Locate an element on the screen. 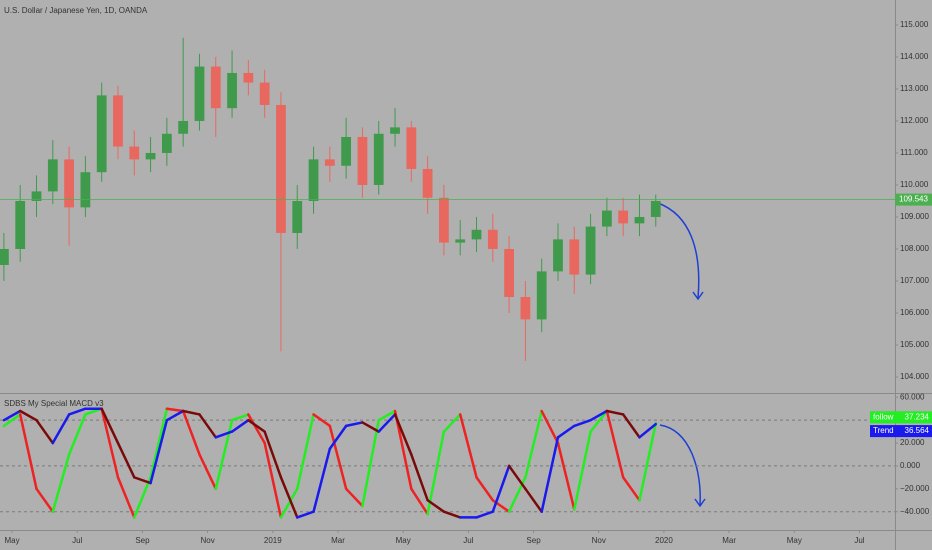 The height and width of the screenshot is (550, 932). annotation-arrow is located at coordinates (678, 250).